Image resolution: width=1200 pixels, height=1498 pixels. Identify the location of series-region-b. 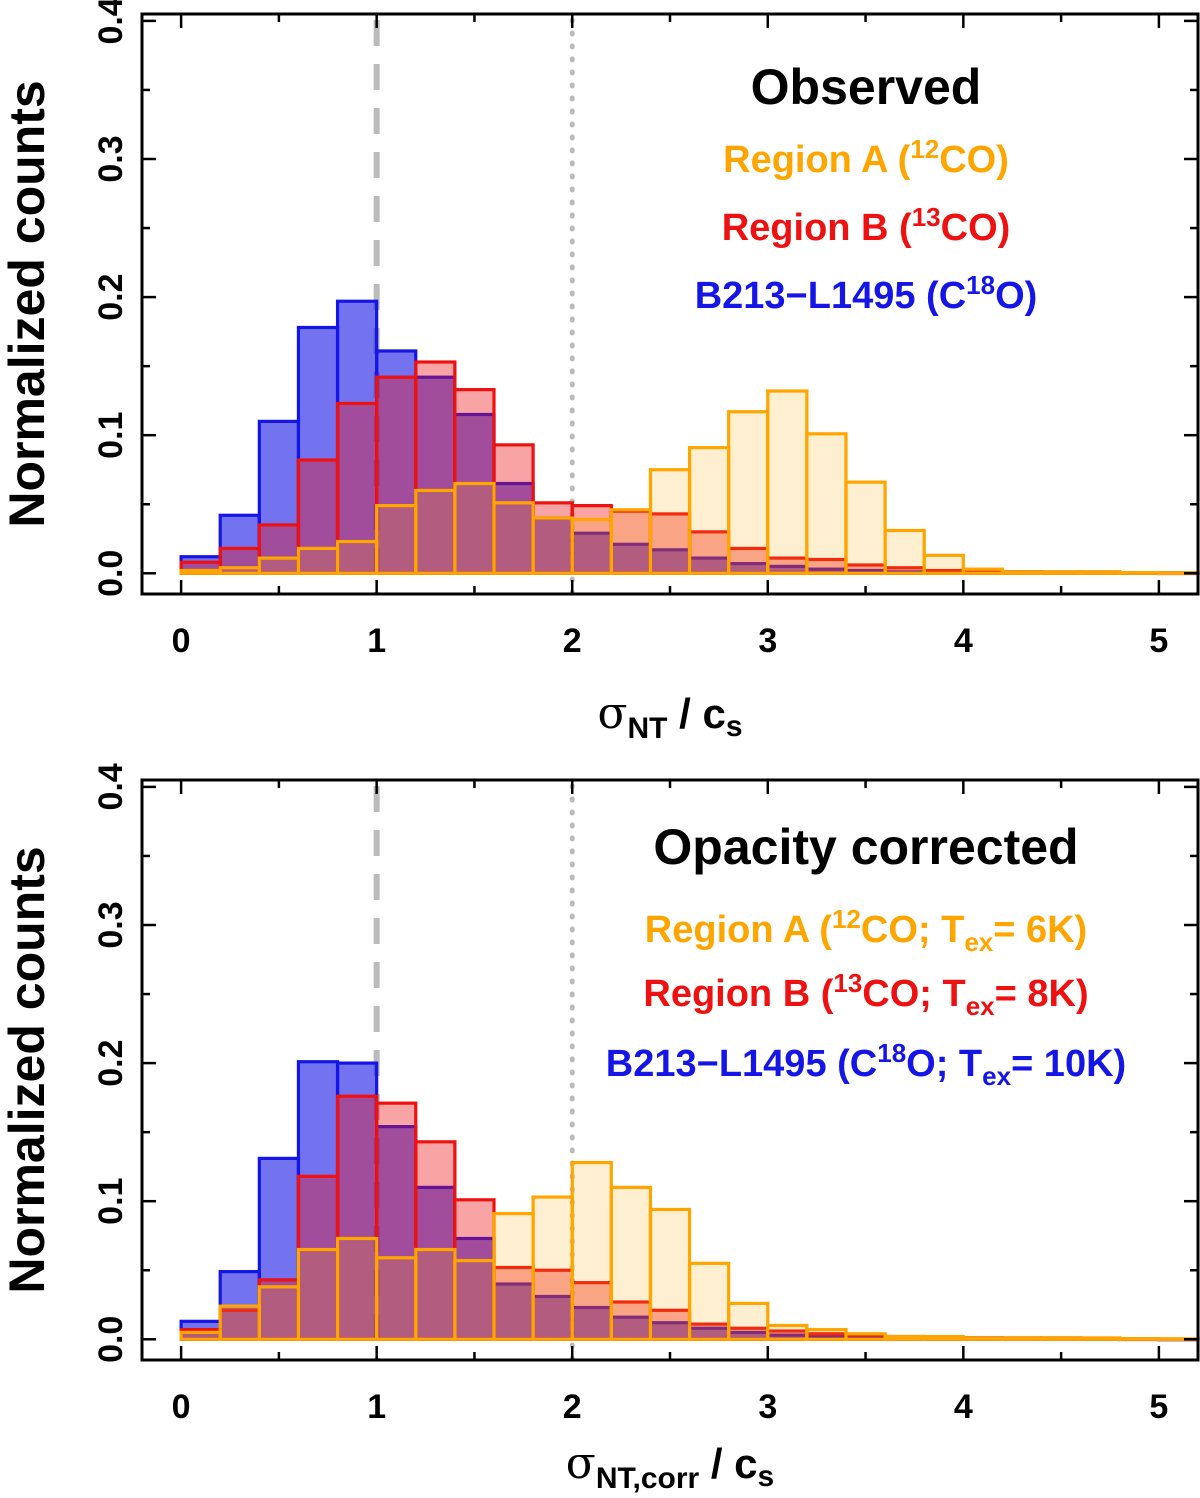
(689, 1218).